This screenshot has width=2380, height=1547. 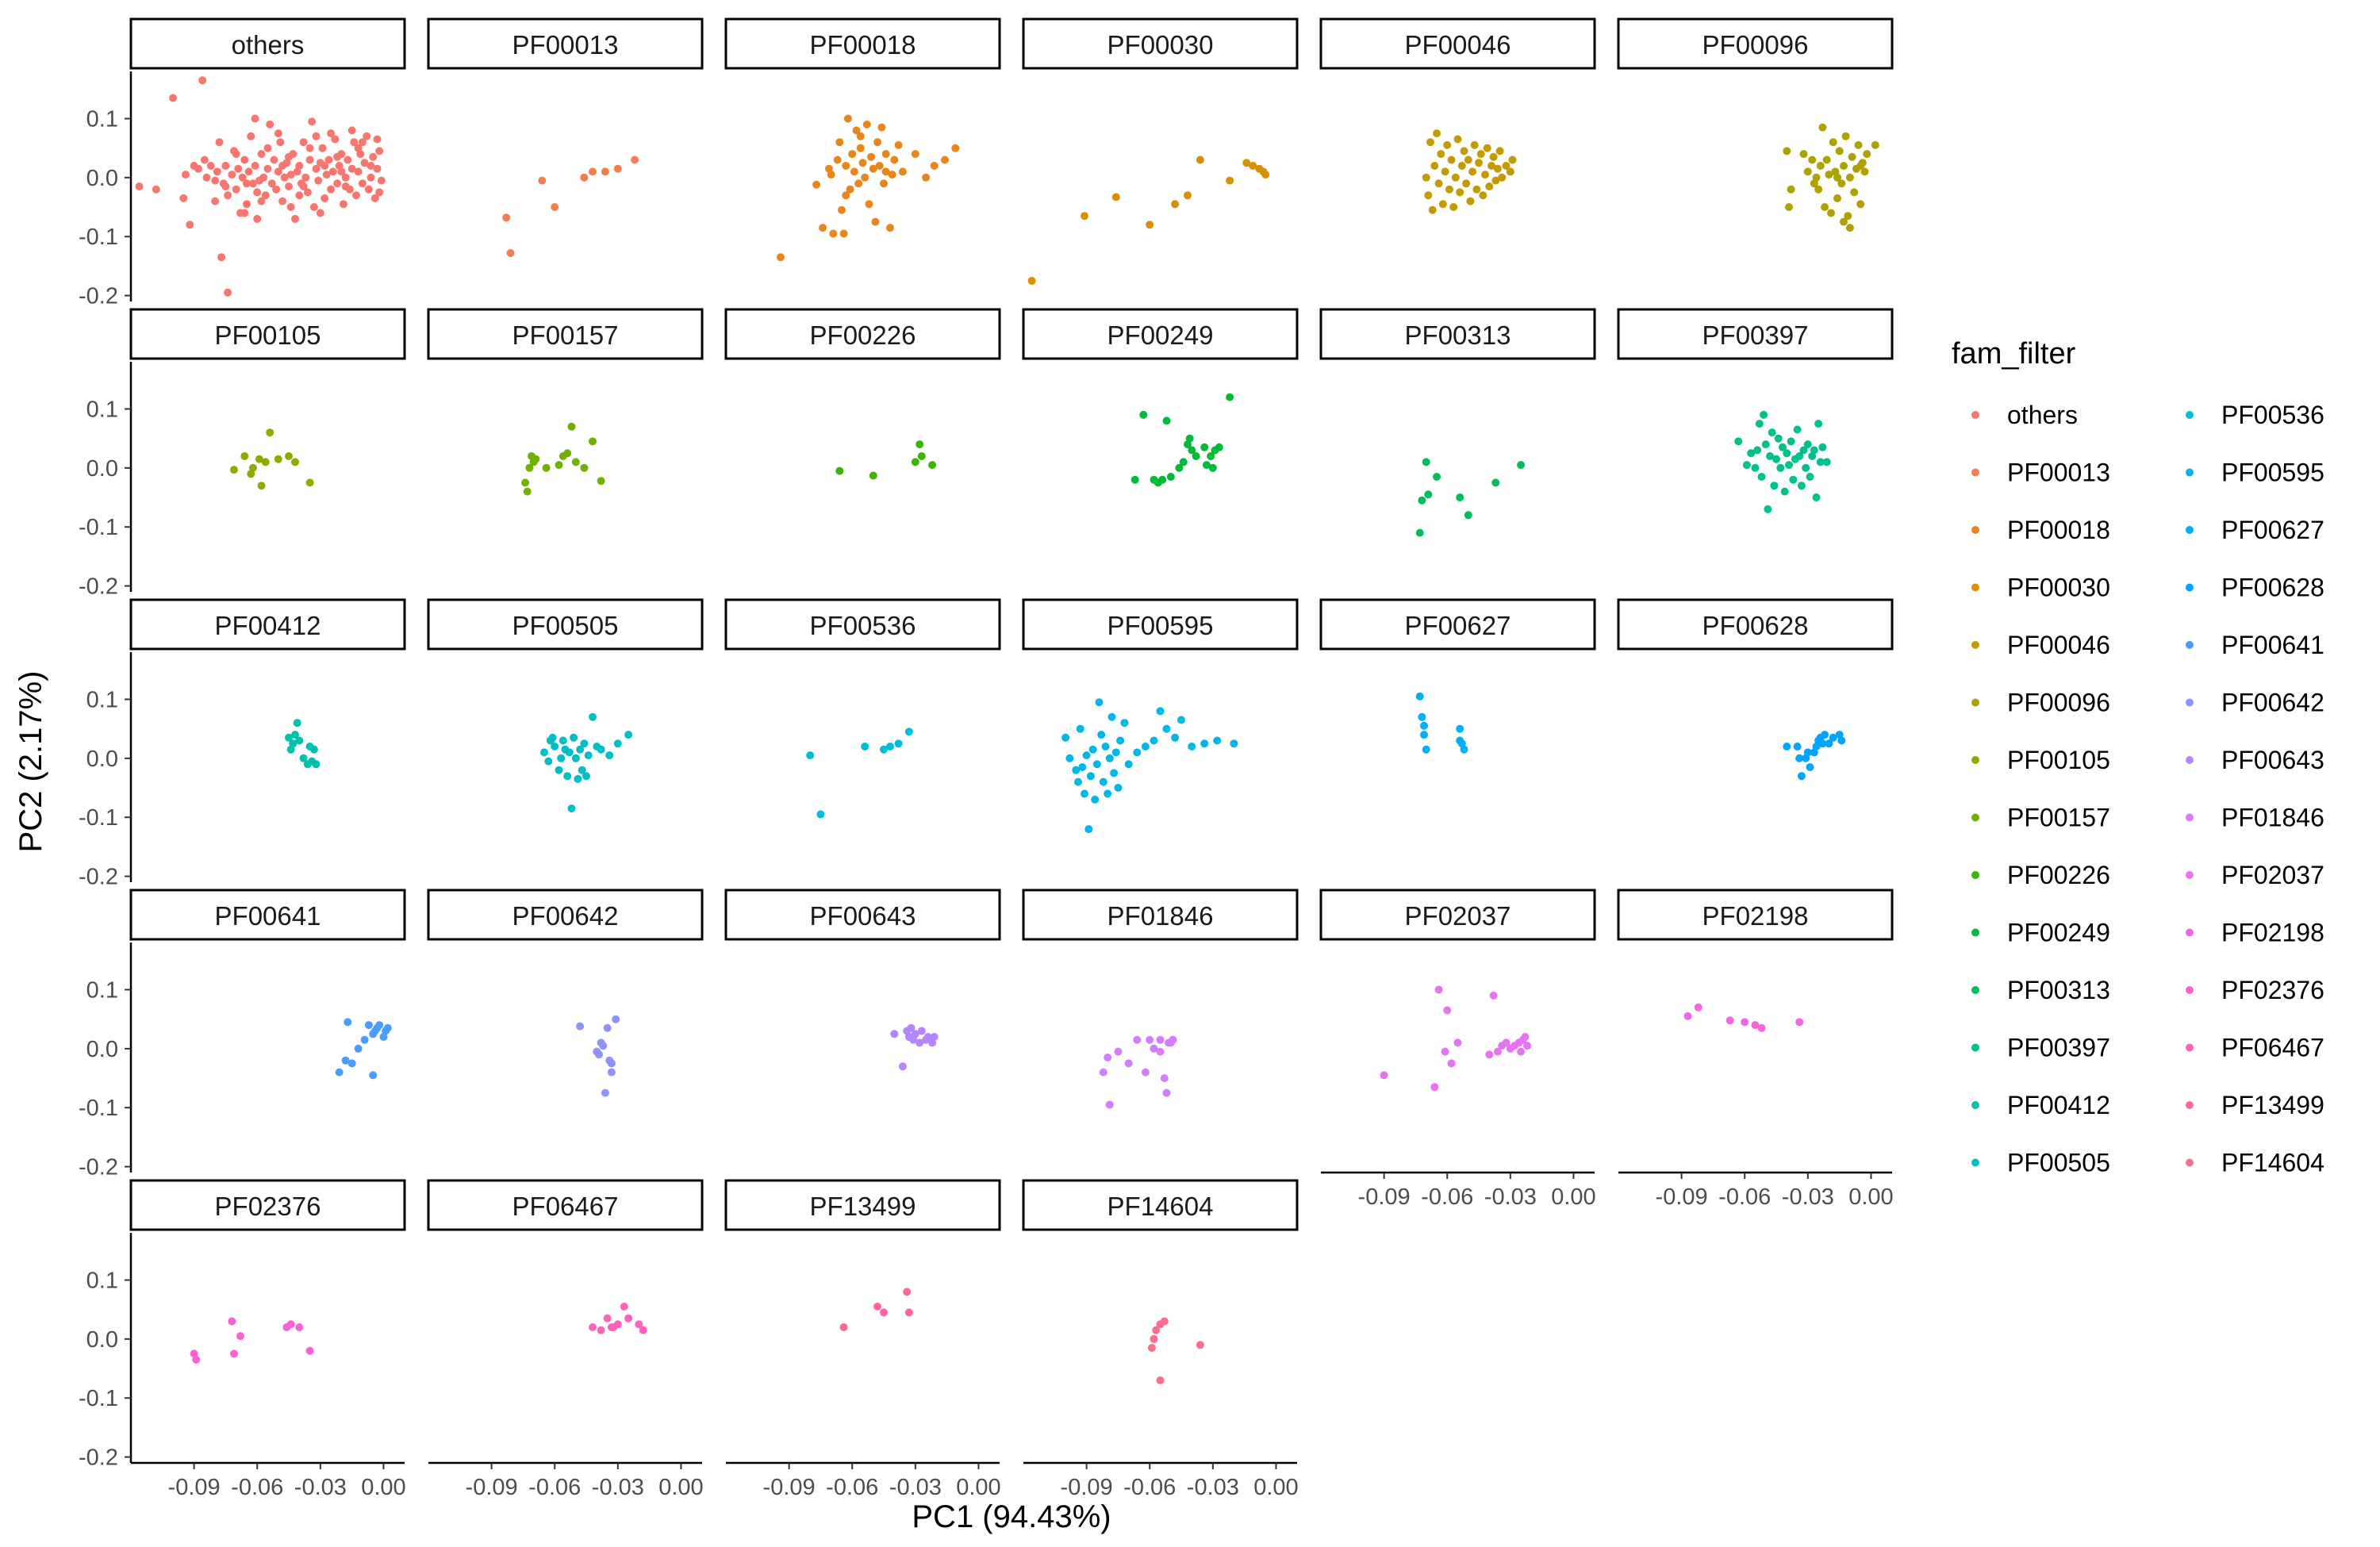 I want to click on legend-item-PF00397: PF00397, so click(x=2040, y=1048).